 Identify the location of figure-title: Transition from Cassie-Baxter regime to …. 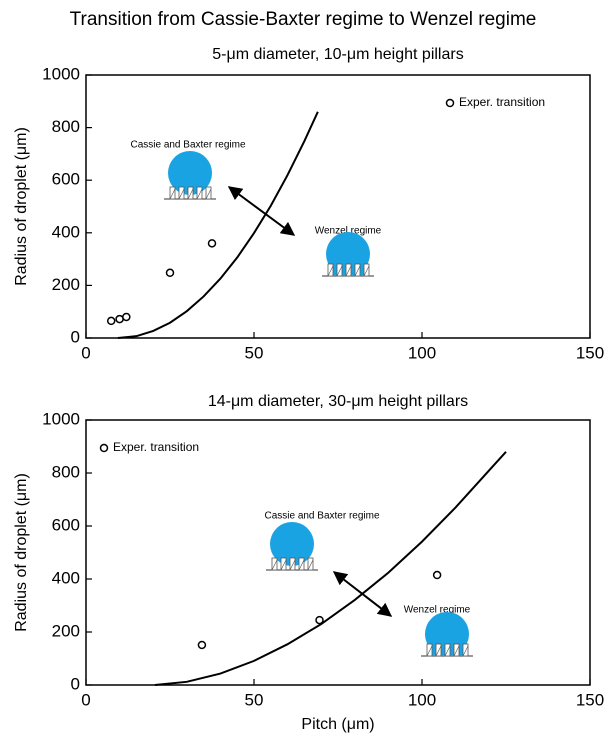
(303, 19).